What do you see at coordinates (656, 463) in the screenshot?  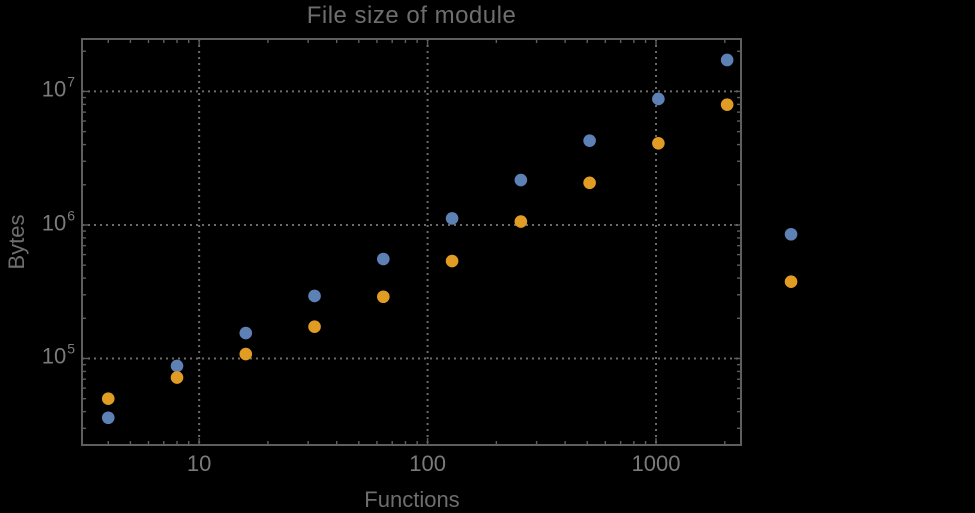 I see `x-tick-label: 1000` at bounding box center [656, 463].